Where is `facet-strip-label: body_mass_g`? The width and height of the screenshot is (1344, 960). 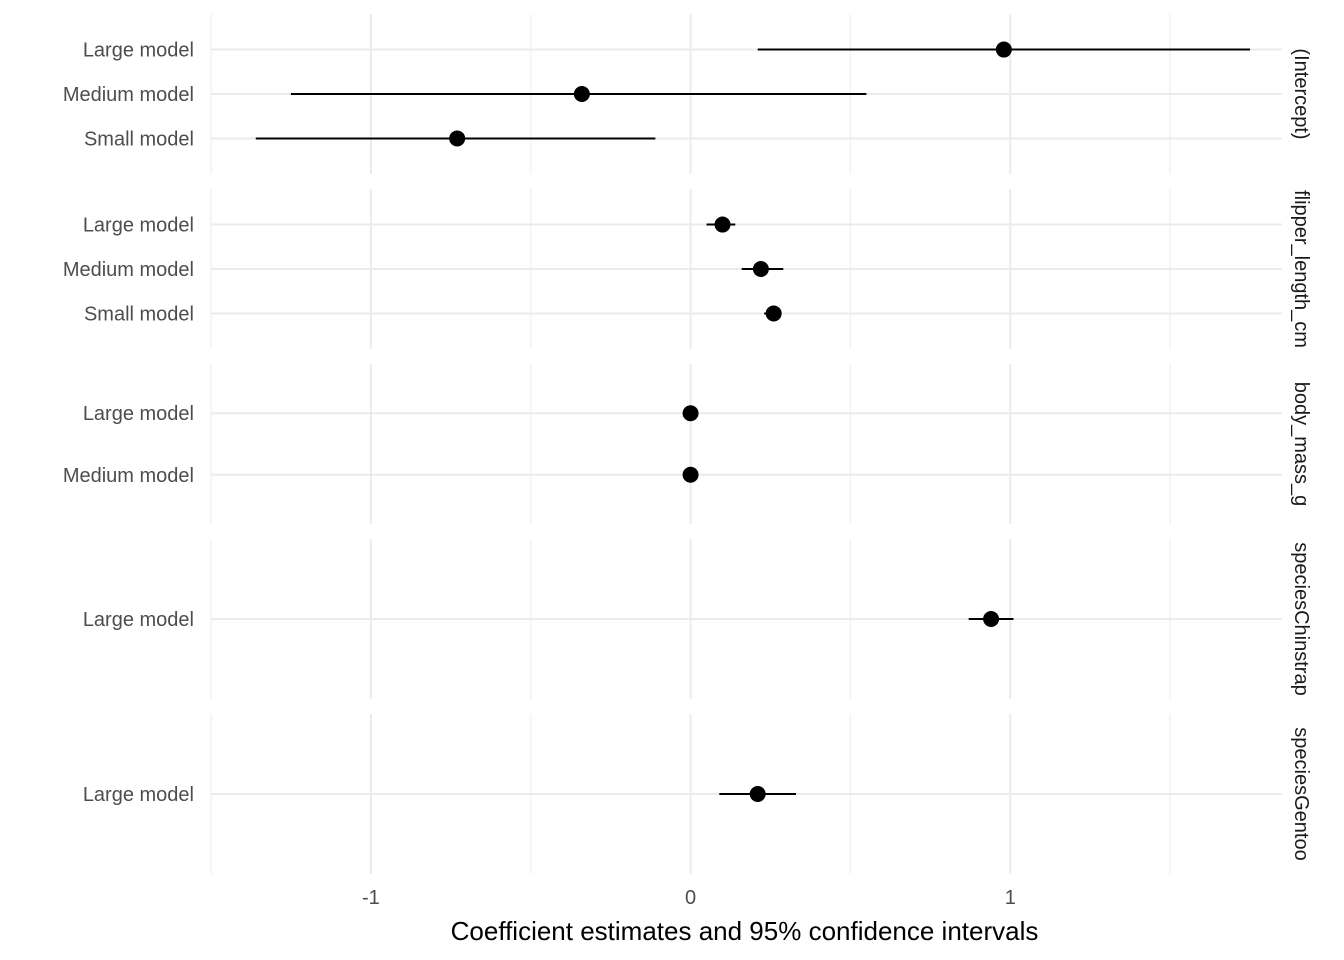 facet-strip-label: body_mass_g is located at coordinates (1301, 444).